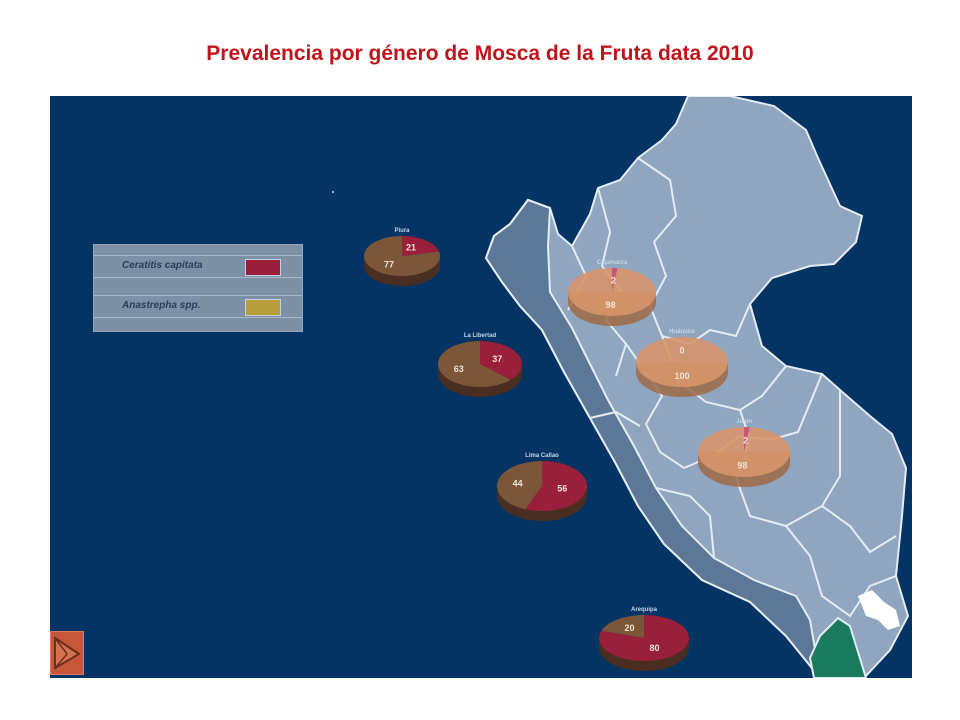 This screenshot has width=960, height=720. I want to click on pie-cajamarca: Cajamarca 2 98, so click(611, 293).